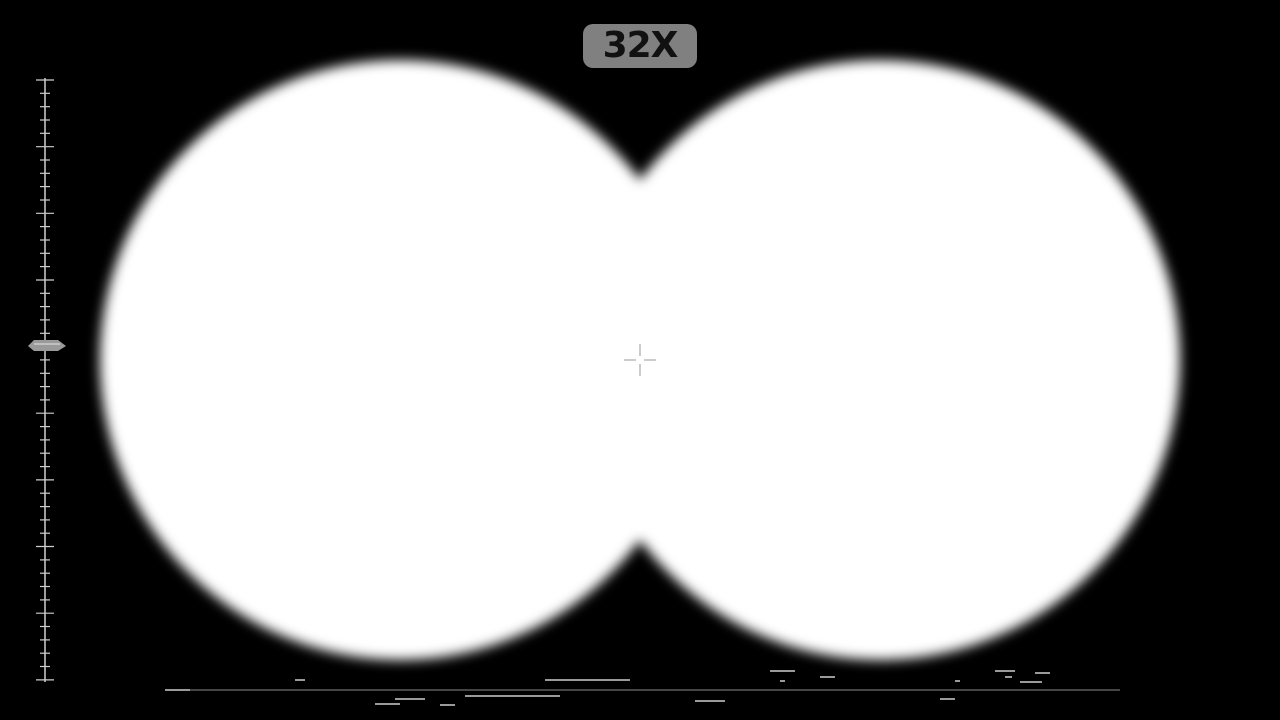 This screenshot has width=1280, height=720. I want to click on zoom-level-label: 32X, so click(640, 45).